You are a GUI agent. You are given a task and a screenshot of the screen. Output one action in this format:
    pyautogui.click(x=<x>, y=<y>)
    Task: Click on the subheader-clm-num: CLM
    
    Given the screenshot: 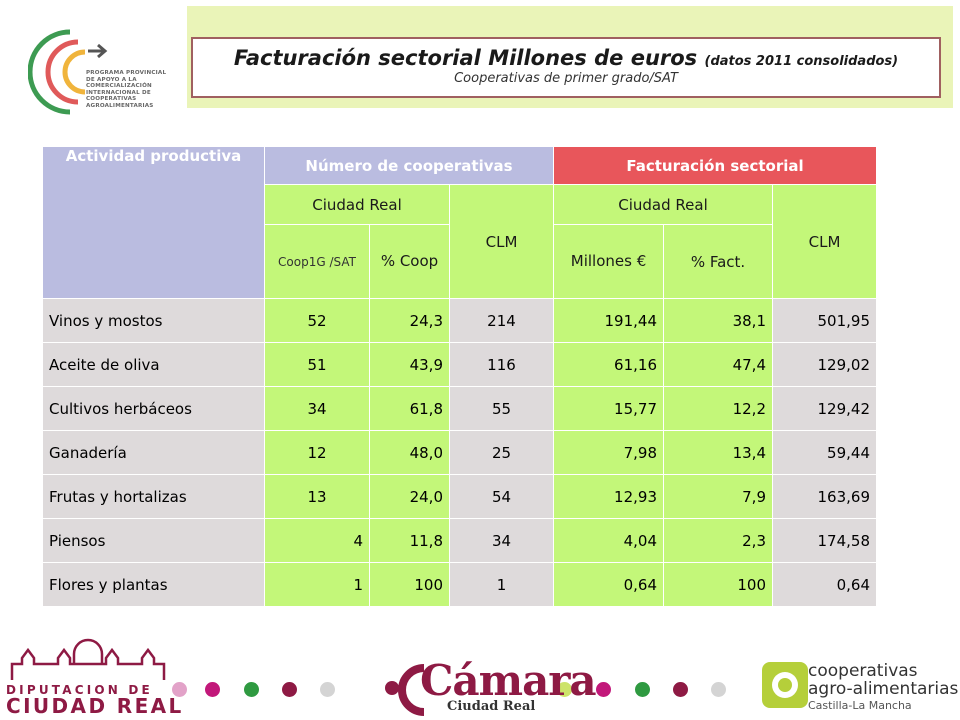 What is the action you would take?
    pyautogui.click(x=501, y=241)
    